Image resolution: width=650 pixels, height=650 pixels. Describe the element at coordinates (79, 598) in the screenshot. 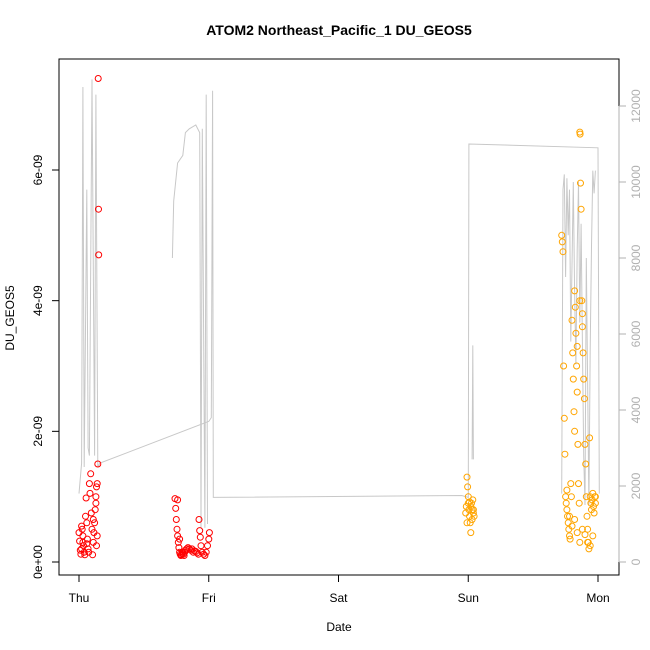

I see `x-tick-label: Thu` at that location.